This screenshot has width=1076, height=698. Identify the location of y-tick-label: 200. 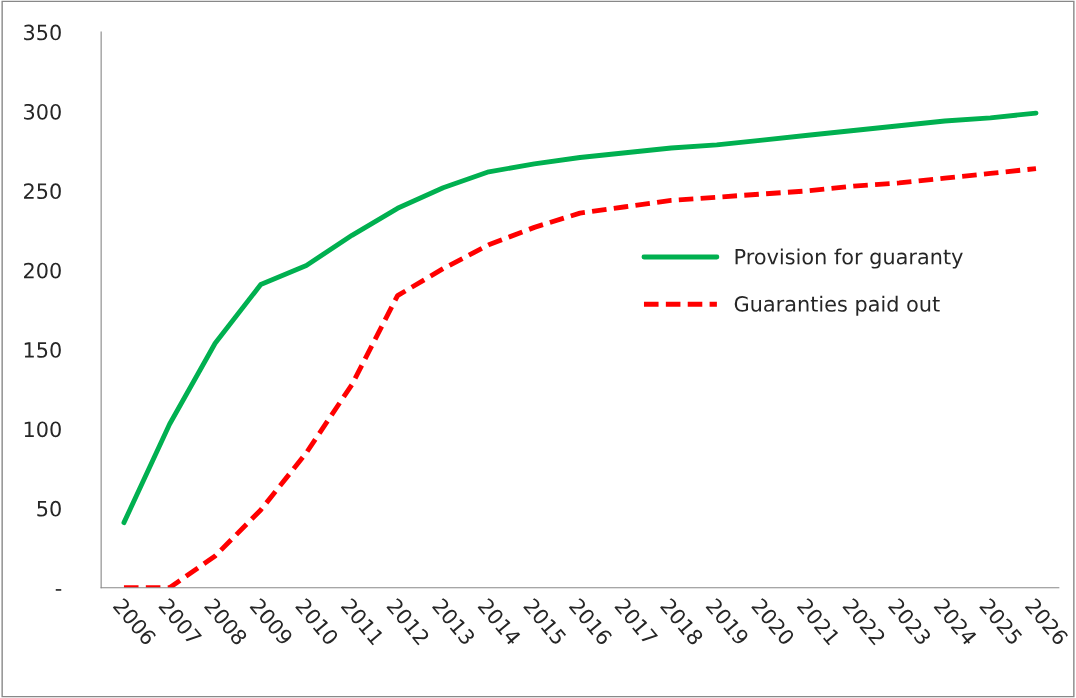
(42, 270).